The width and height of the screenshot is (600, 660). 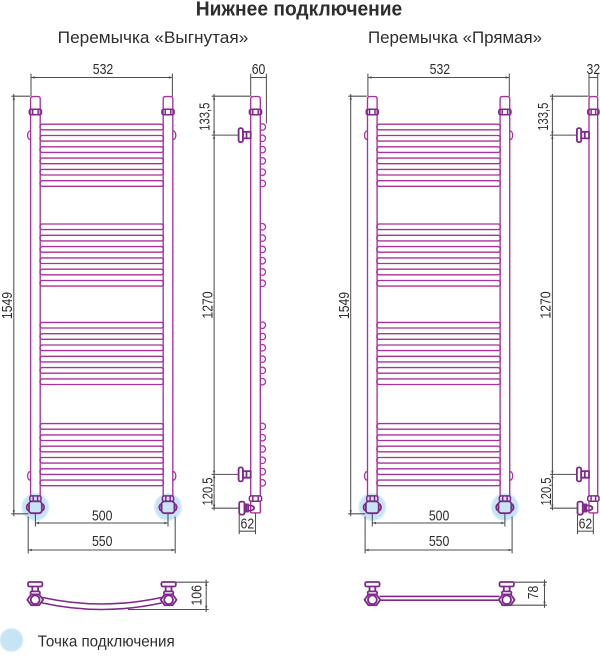 I want to click on svg-text: Нижнее подключение, so click(x=299, y=10).